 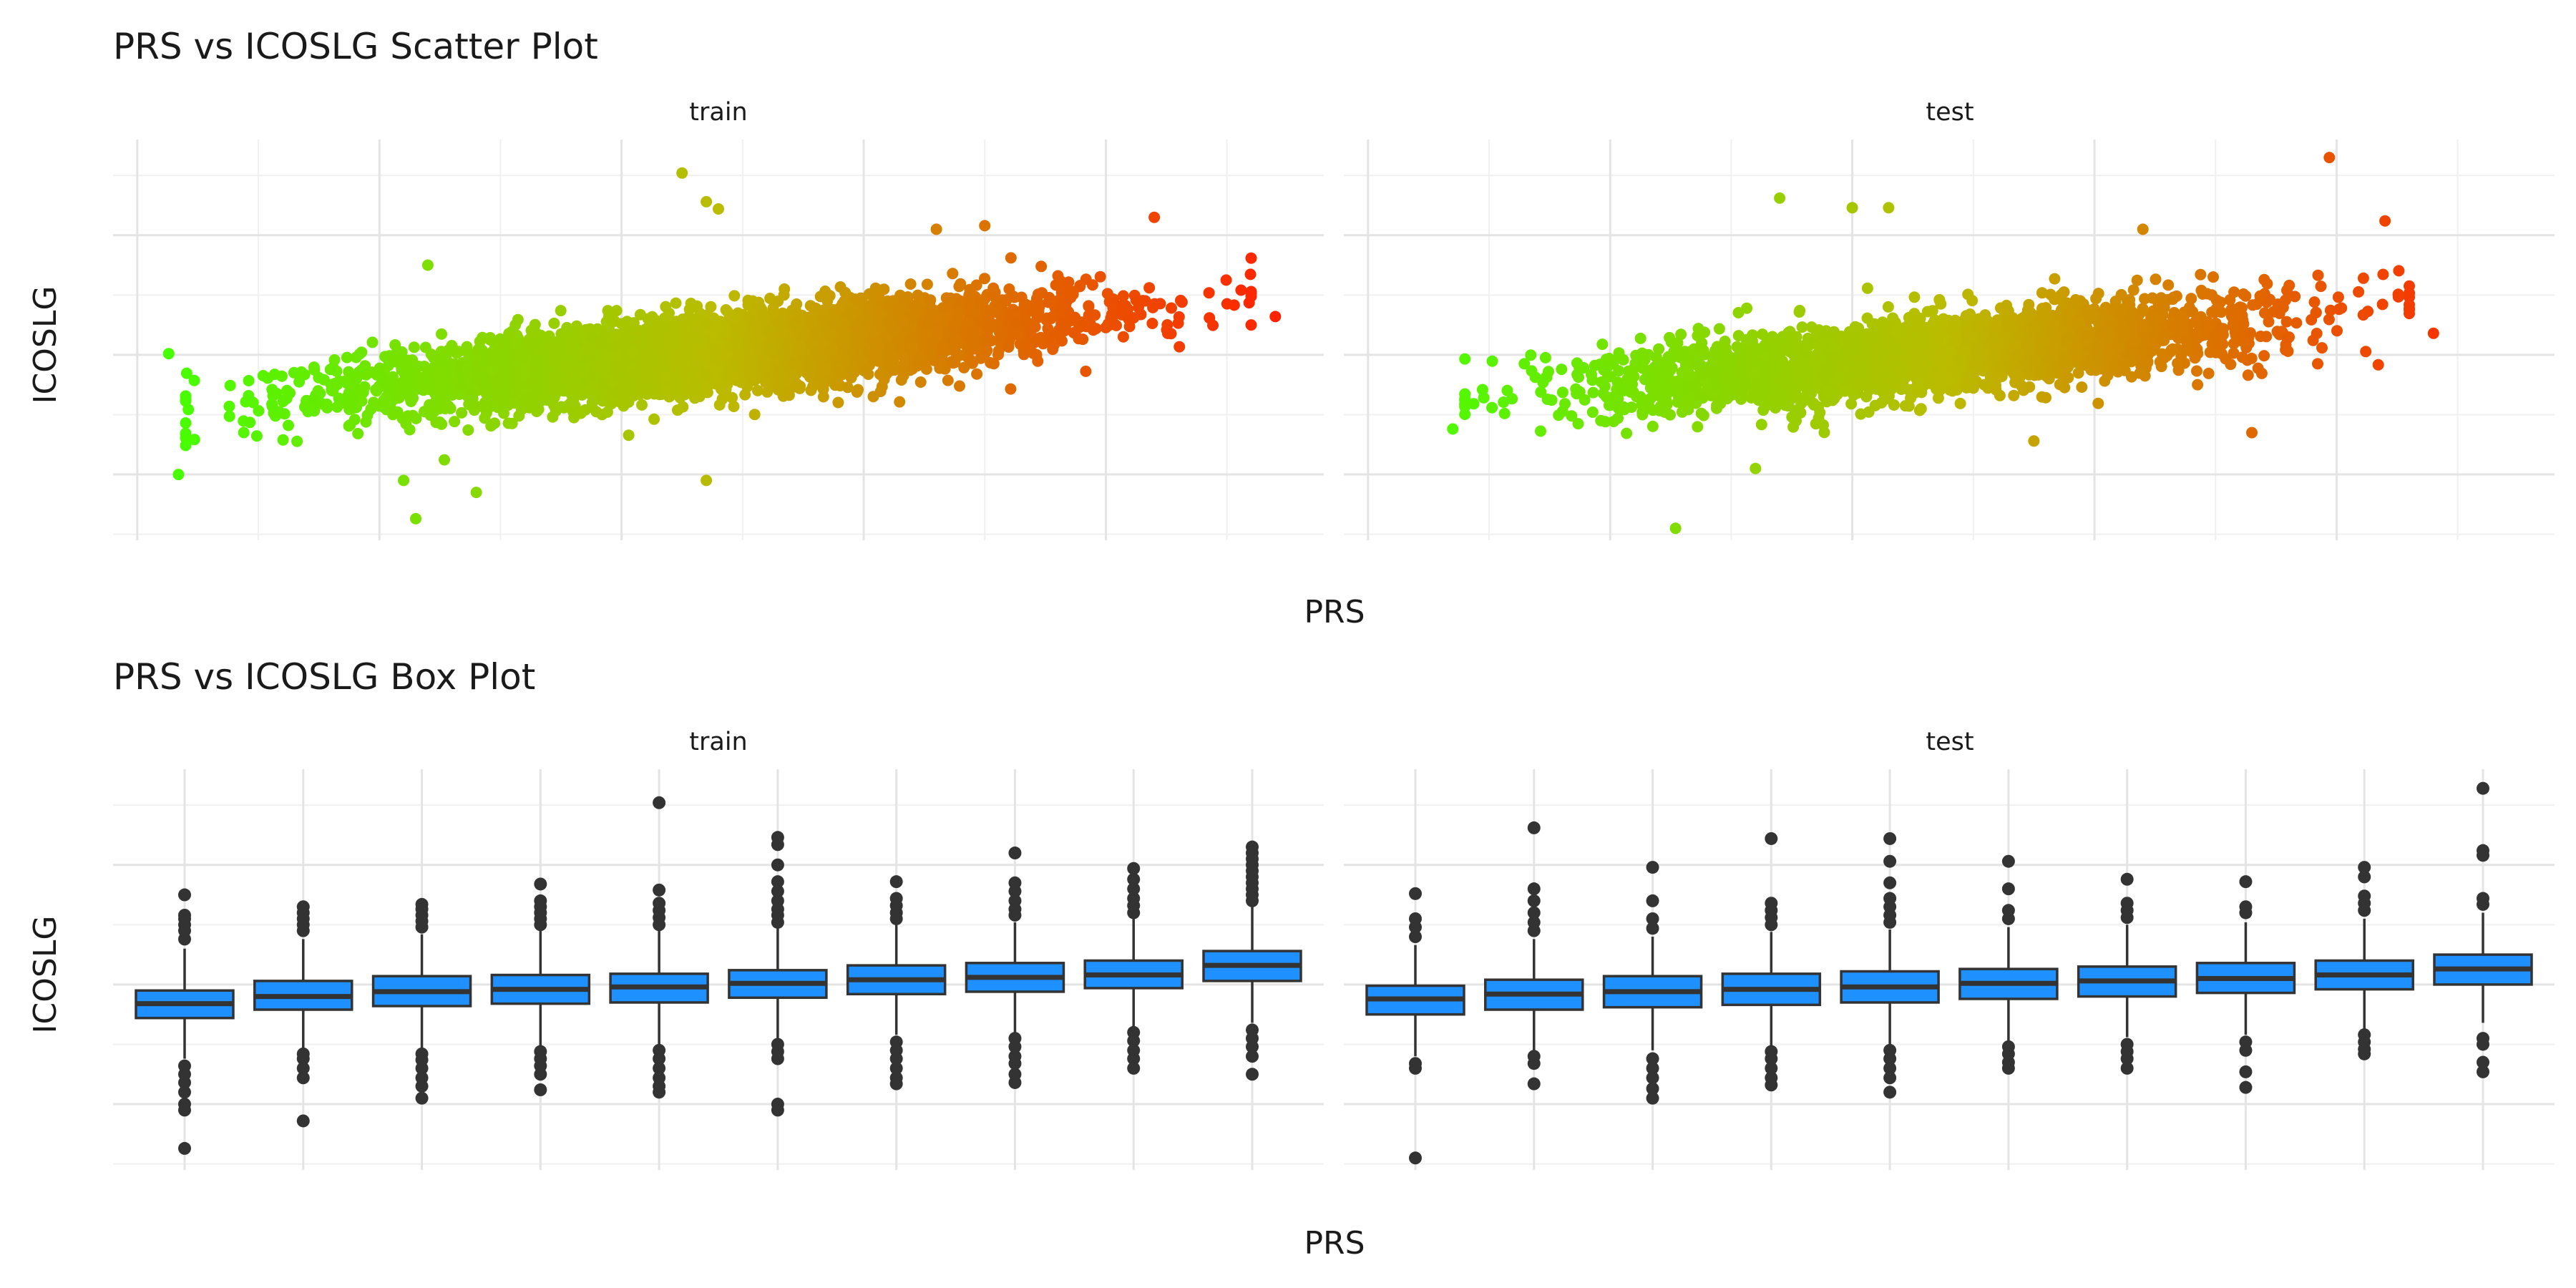 What do you see at coordinates (1334, 612) in the screenshot?
I see `scatter-x-axis-label: PRS` at bounding box center [1334, 612].